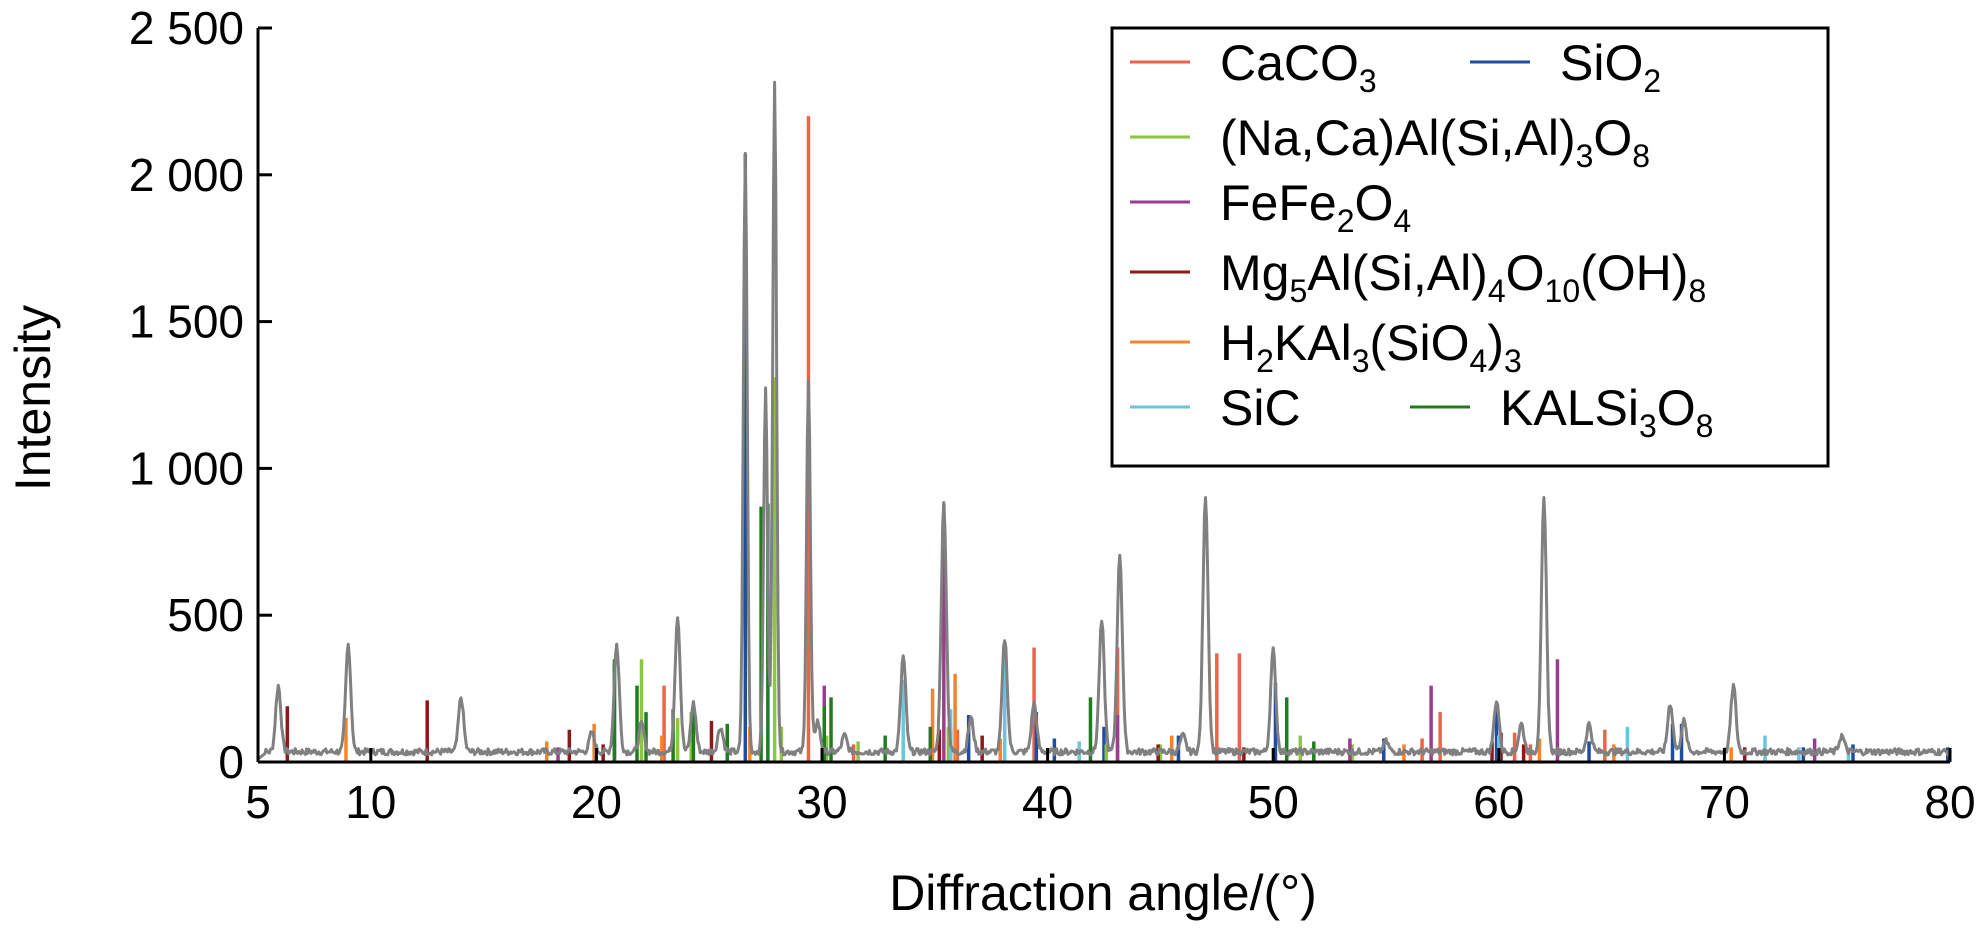 The width and height of the screenshot is (1983, 928). What do you see at coordinates (1376, 703) in the screenshot?
I see `series-6-peaks` at bounding box center [1376, 703].